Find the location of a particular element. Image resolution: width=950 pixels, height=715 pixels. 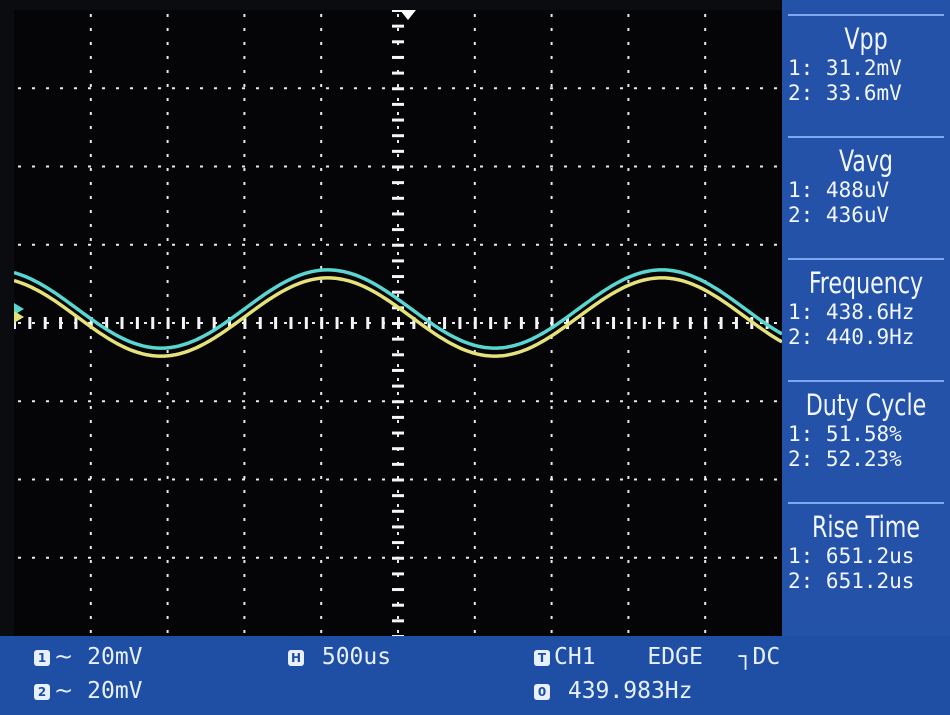

measurement-frequency: Frequency 1: 438.6Hz 2: 440.9Hz is located at coordinates (866, 304).